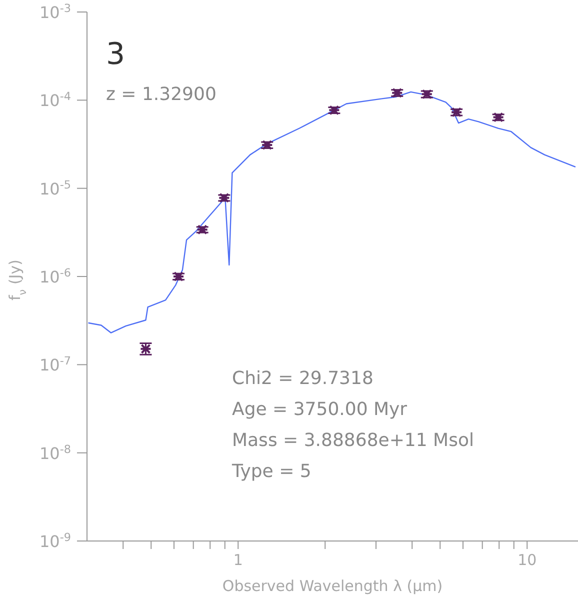 The image size is (578, 597). Describe the element at coordinates (55, 100) in the screenshot. I see `y-tick-label: 10$^{-4}$` at that location.